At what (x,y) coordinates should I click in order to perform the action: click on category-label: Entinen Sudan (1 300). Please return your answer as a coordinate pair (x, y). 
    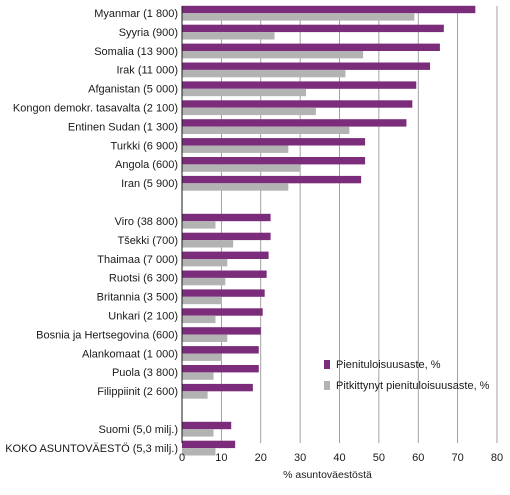
    Looking at the image, I should click on (123, 127).